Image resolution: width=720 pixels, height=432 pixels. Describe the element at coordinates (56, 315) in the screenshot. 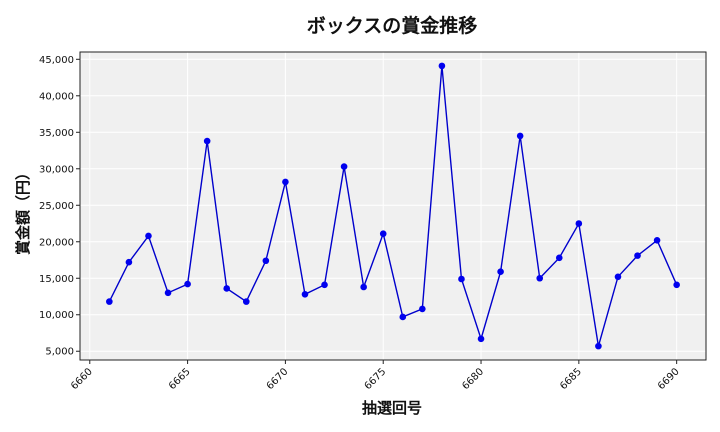

I see `y-tick-label: 10,000` at that location.